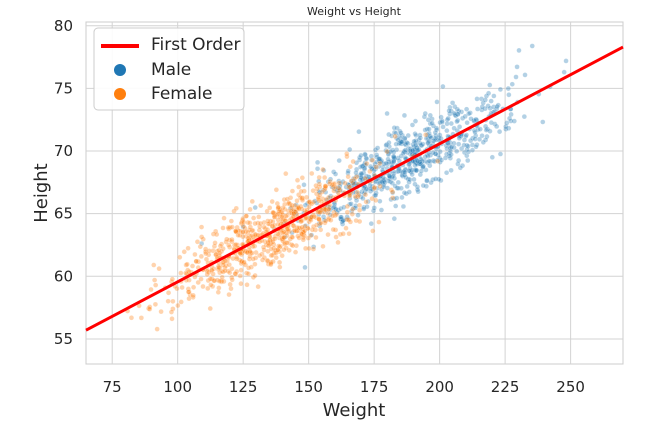 The width and height of the screenshot is (670, 432). What do you see at coordinates (41, 193) in the screenshot?
I see `y-axis-label: Height` at bounding box center [41, 193].